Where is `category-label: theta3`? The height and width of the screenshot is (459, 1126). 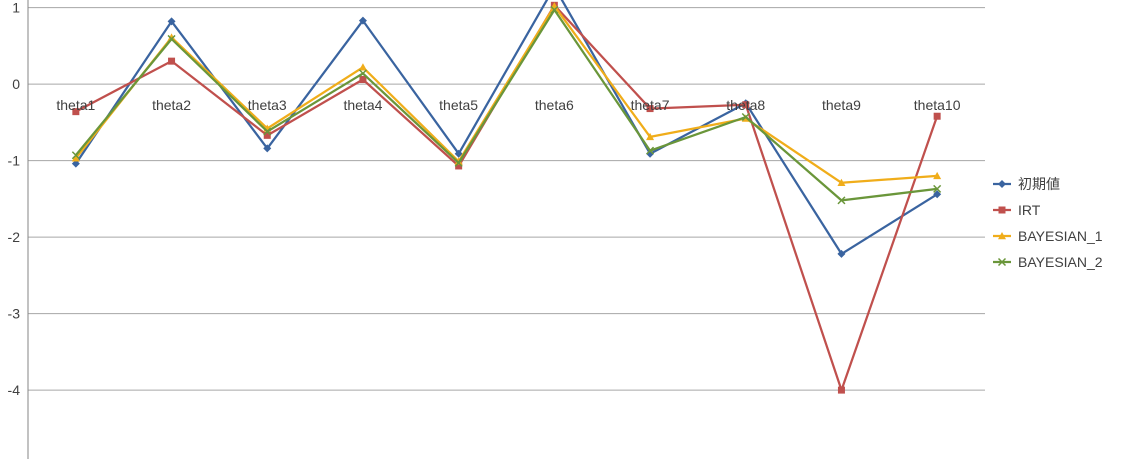 category-label: theta3 is located at coordinates (267, 105).